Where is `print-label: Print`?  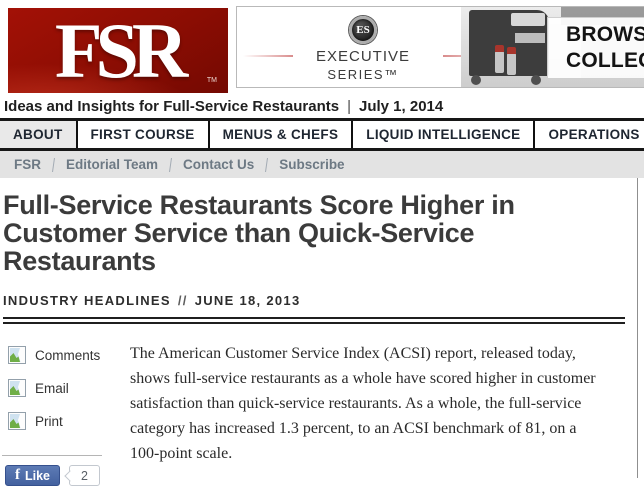 print-label: Print is located at coordinates (49, 421).